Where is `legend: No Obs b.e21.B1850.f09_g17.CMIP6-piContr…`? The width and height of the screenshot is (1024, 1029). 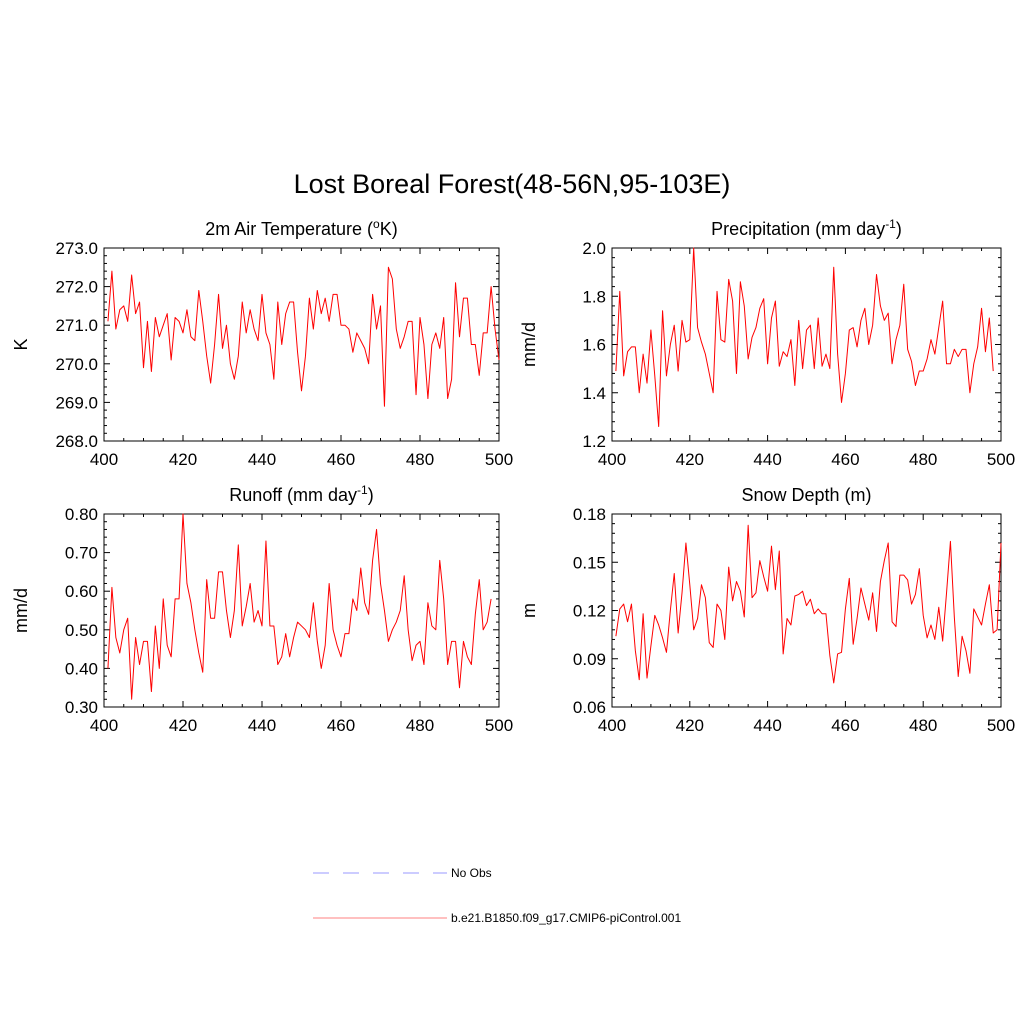 legend: No Obs b.e21.B1850.f09_g17.CMIP6-piContr… is located at coordinates (497, 895).